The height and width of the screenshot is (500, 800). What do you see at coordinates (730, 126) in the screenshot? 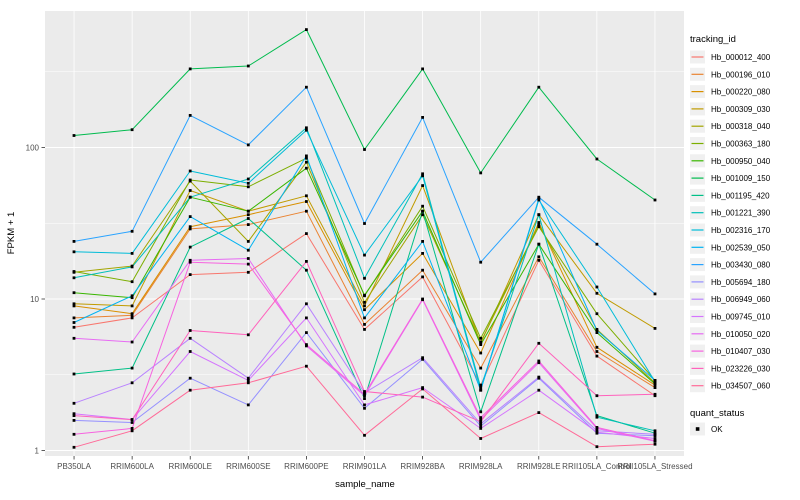
I see `legend-item: Hb_000318_040` at bounding box center [730, 126].